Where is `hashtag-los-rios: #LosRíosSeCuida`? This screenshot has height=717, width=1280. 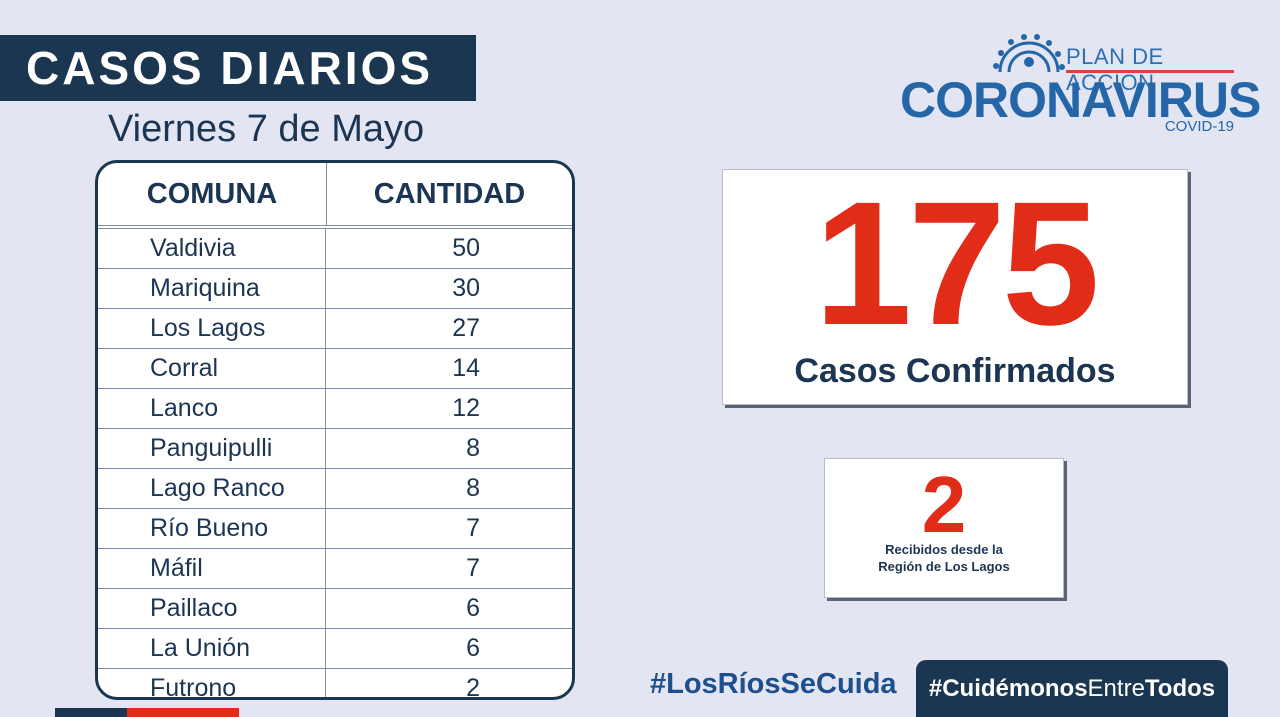
hashtag-los-rios: #LosRíosSeCuida is located at coordinates (773, 684).